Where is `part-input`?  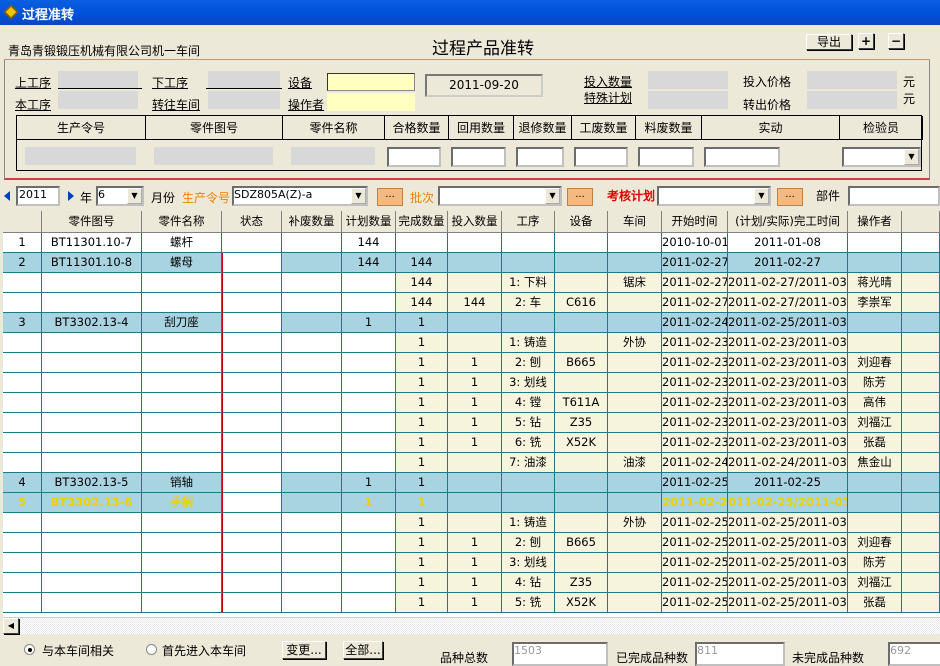
part-input is located at coordinates (894, 196).